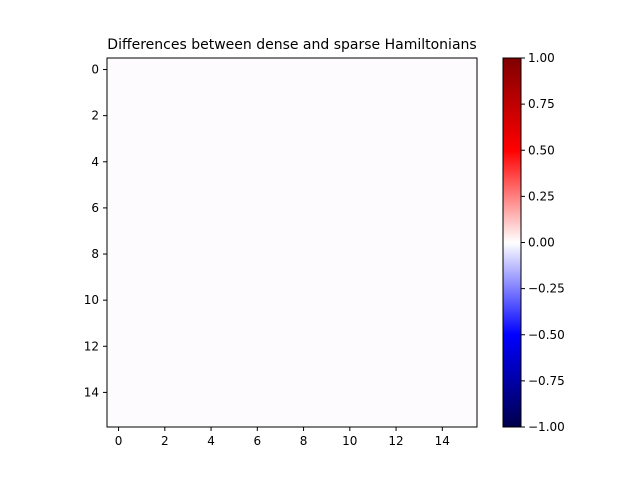  I want to click on colorbar-ticks: 1.00 0.75 0.50 0.25 0.00 −0.25 −0.50 −0.75 −1.00, so click(543, 242).